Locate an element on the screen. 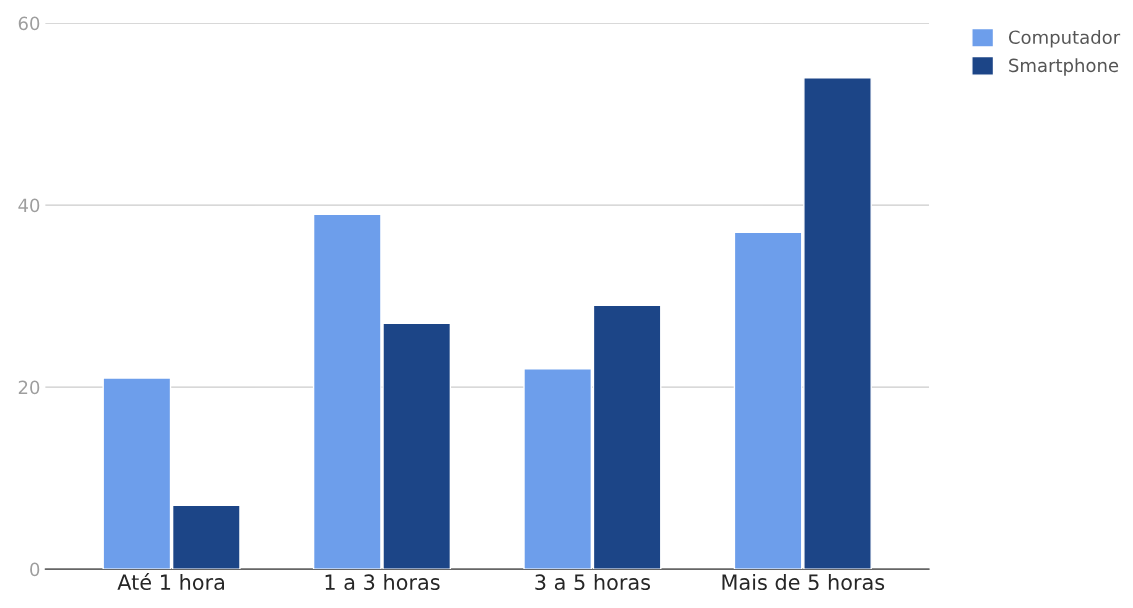 The height and width of the screenshot is (608, 1133). x-tick-label: 1 a 3 horas is located at coordinates (382, 582).